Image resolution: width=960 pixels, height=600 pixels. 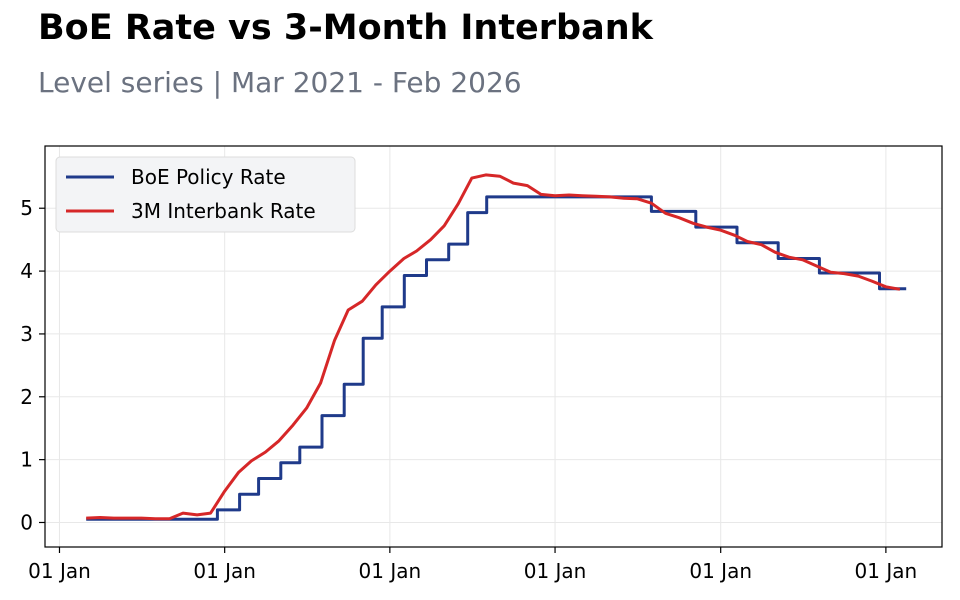 What do you see at coordinates (345, 28) in the screenshot?
I see `chart-title: BoE Rate vs 3-Month Interbank` at bounding box center [345, 28].